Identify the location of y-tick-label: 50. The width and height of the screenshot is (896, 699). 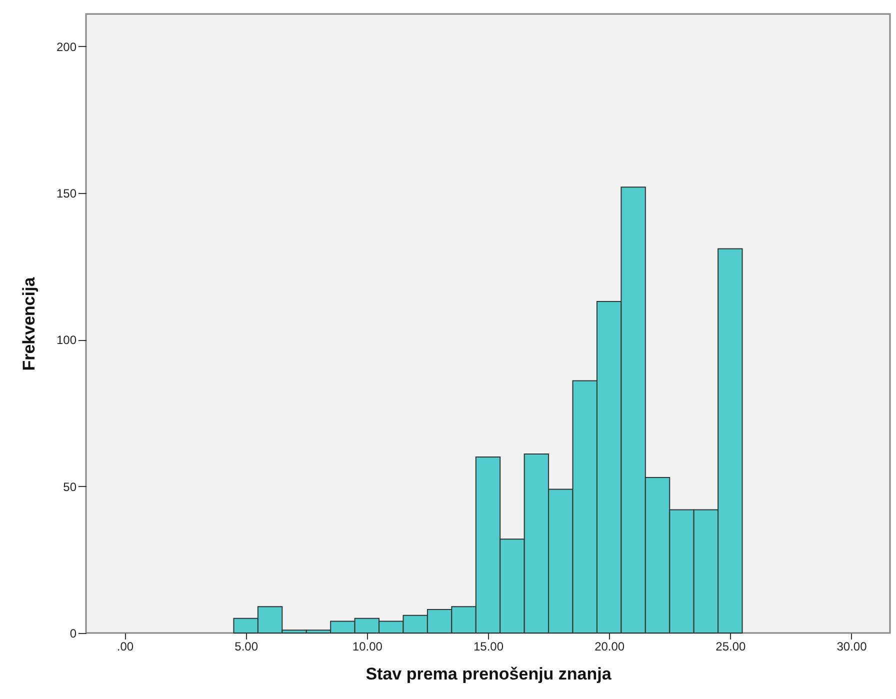
(70, 487).